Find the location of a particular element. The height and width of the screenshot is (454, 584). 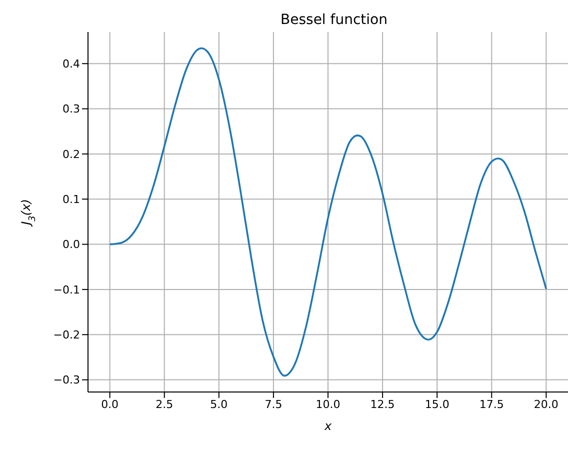

y-tick-label: 0.3 is located at coordinates (71, 109).